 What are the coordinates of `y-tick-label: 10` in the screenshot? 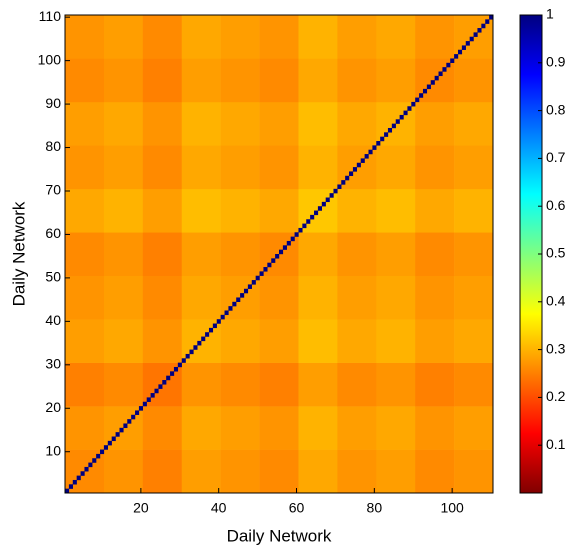 It's located at (53, 450).